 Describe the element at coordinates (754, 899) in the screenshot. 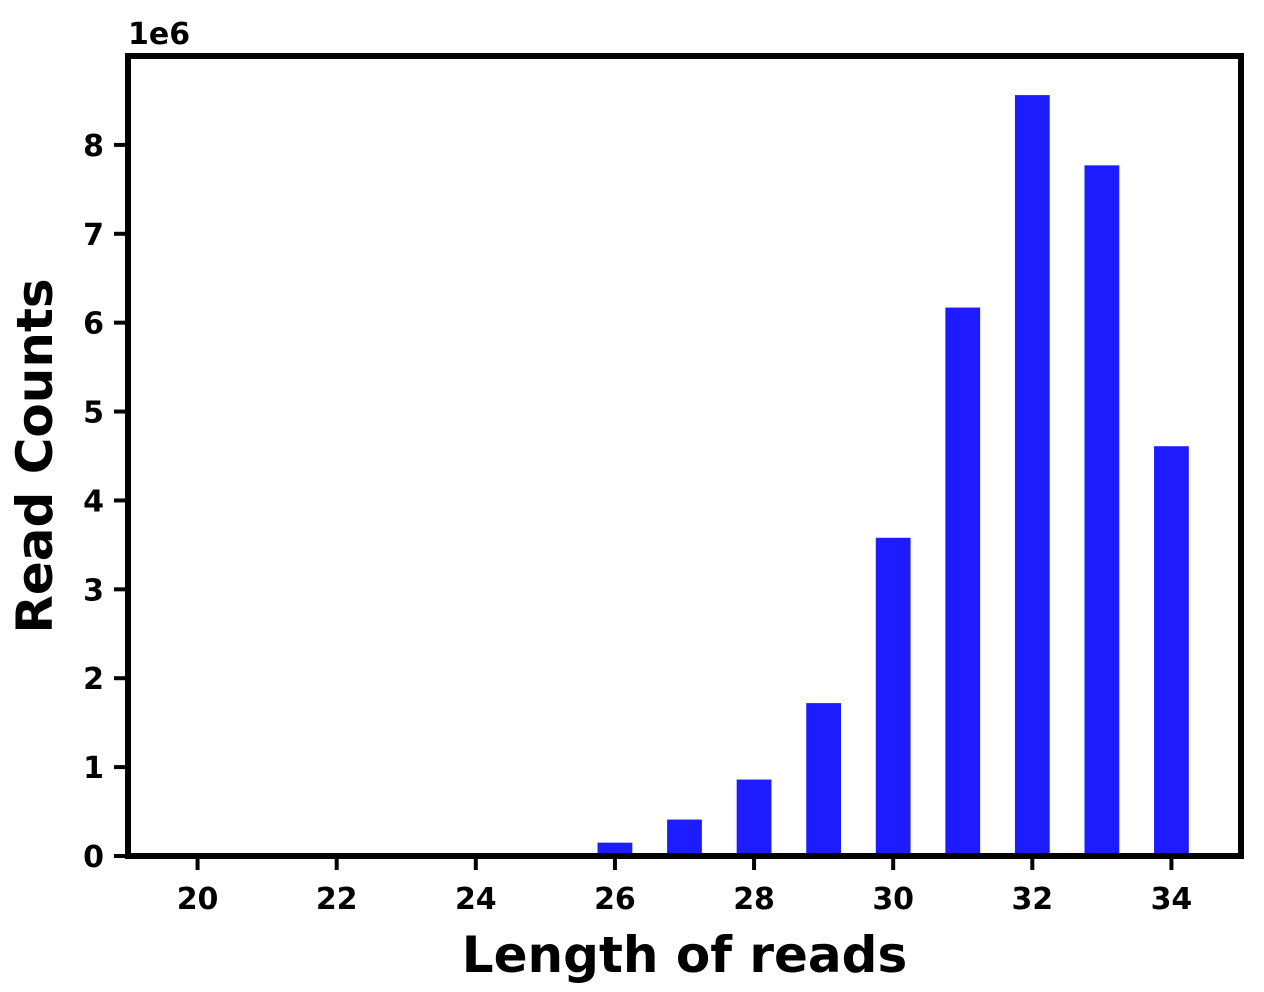

I see `x-tick-label-28: 28` at that location.